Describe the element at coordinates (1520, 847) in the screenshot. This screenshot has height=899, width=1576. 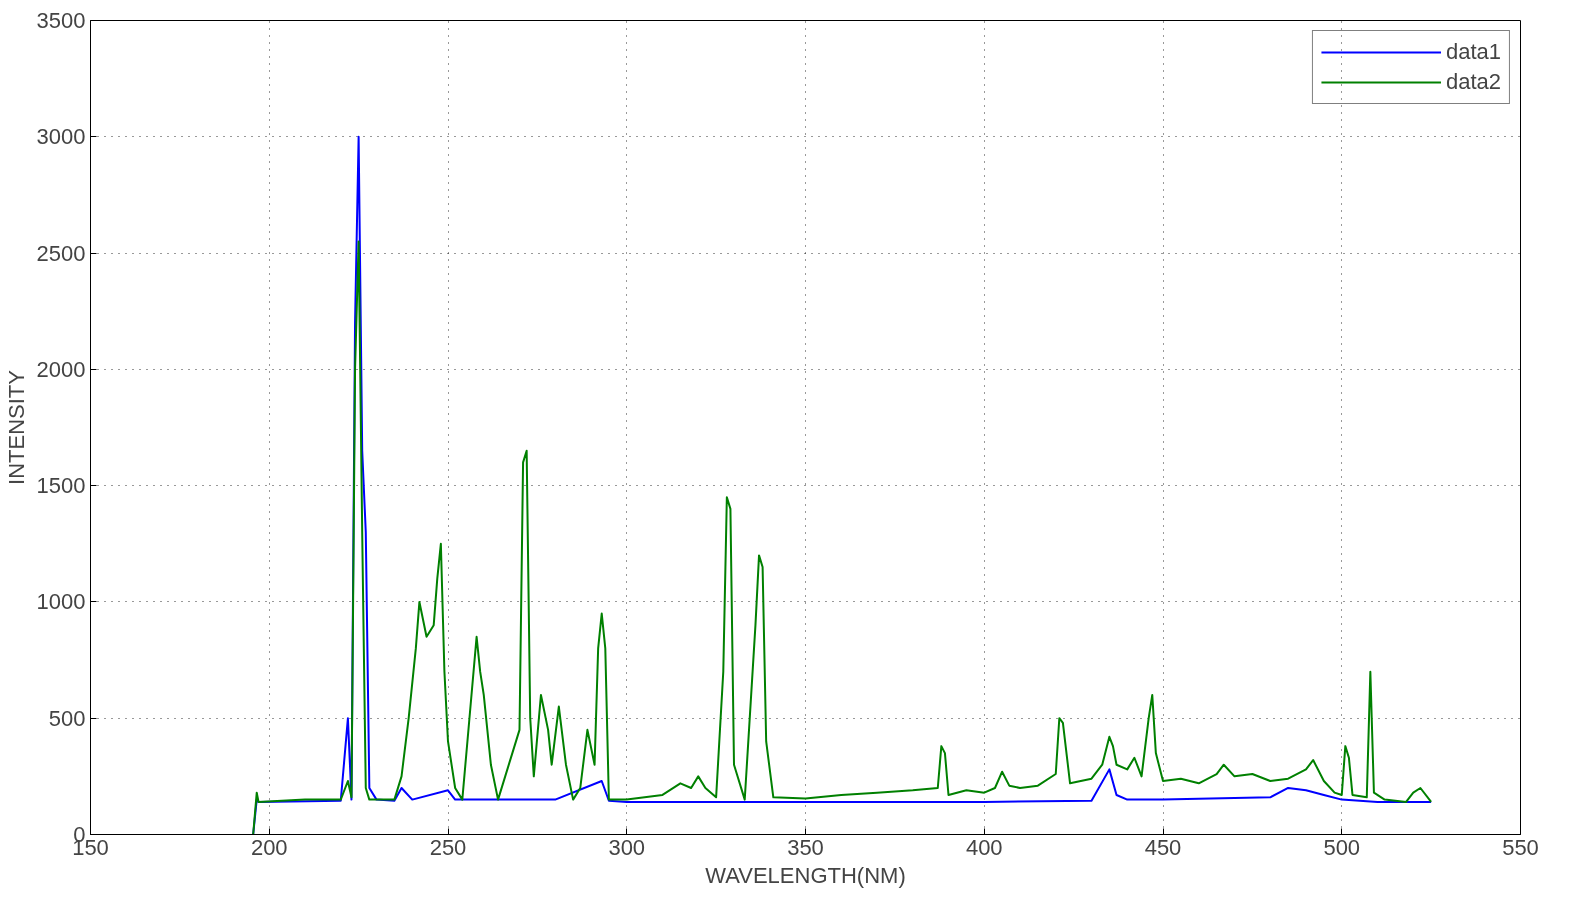
I see `x-tick-label: 550` at that location.